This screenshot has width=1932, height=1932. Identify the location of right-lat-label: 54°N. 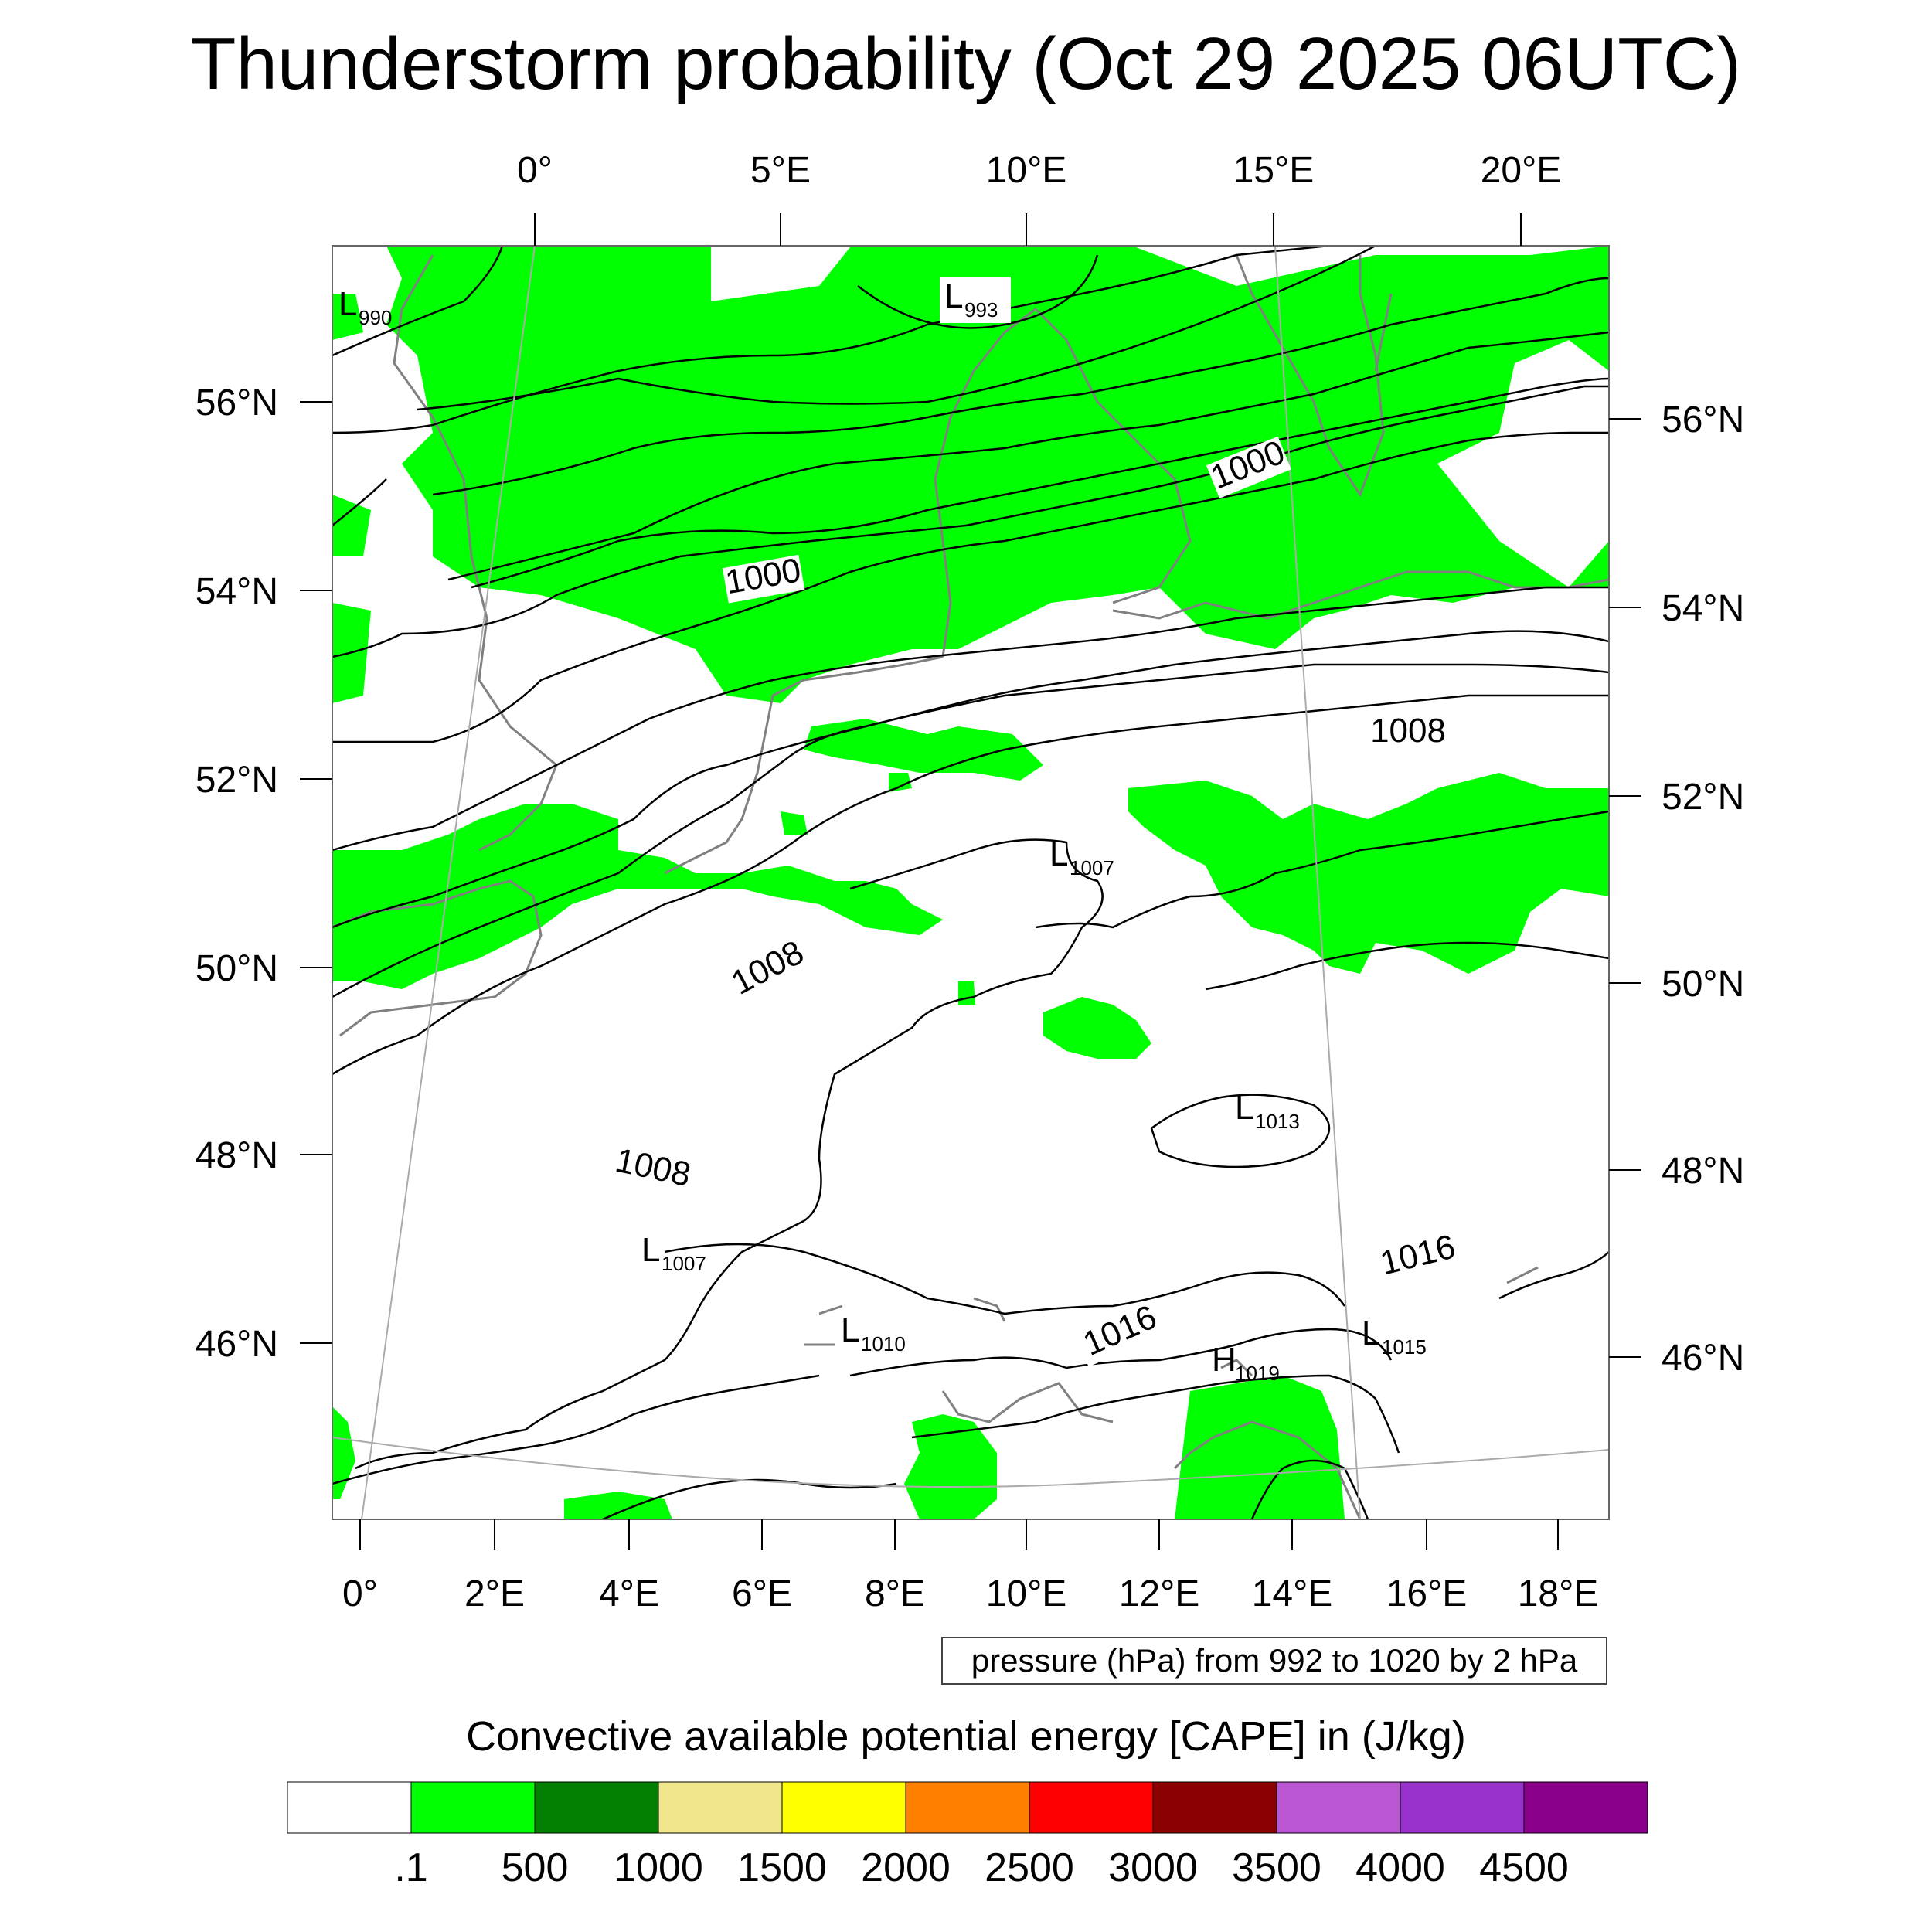
(1703, 609).